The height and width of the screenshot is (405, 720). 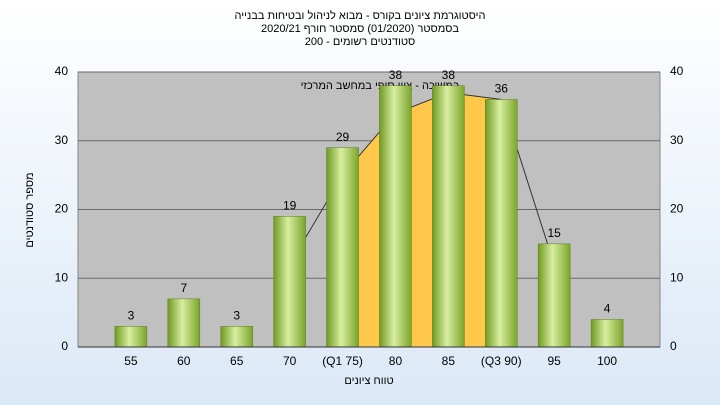 What do you see at coordinates (396, 361) in the screenshot?
I see `x-tick-label: 80` at bounding box center [396, 361].